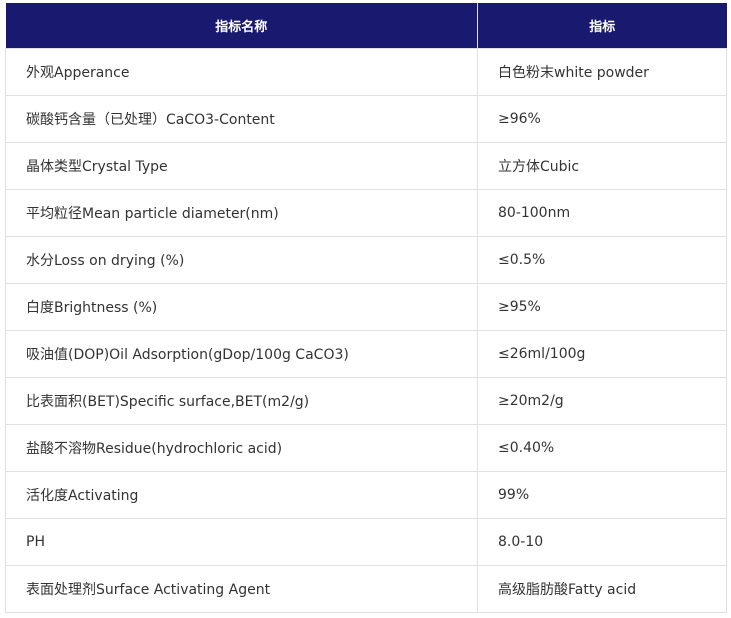 The image size is (731, 618). What do you see at coordinates (602, 401) in the screenshot?
I see `indicator-value-cell: ≥20m2/g` at bounding box center [602, 401].